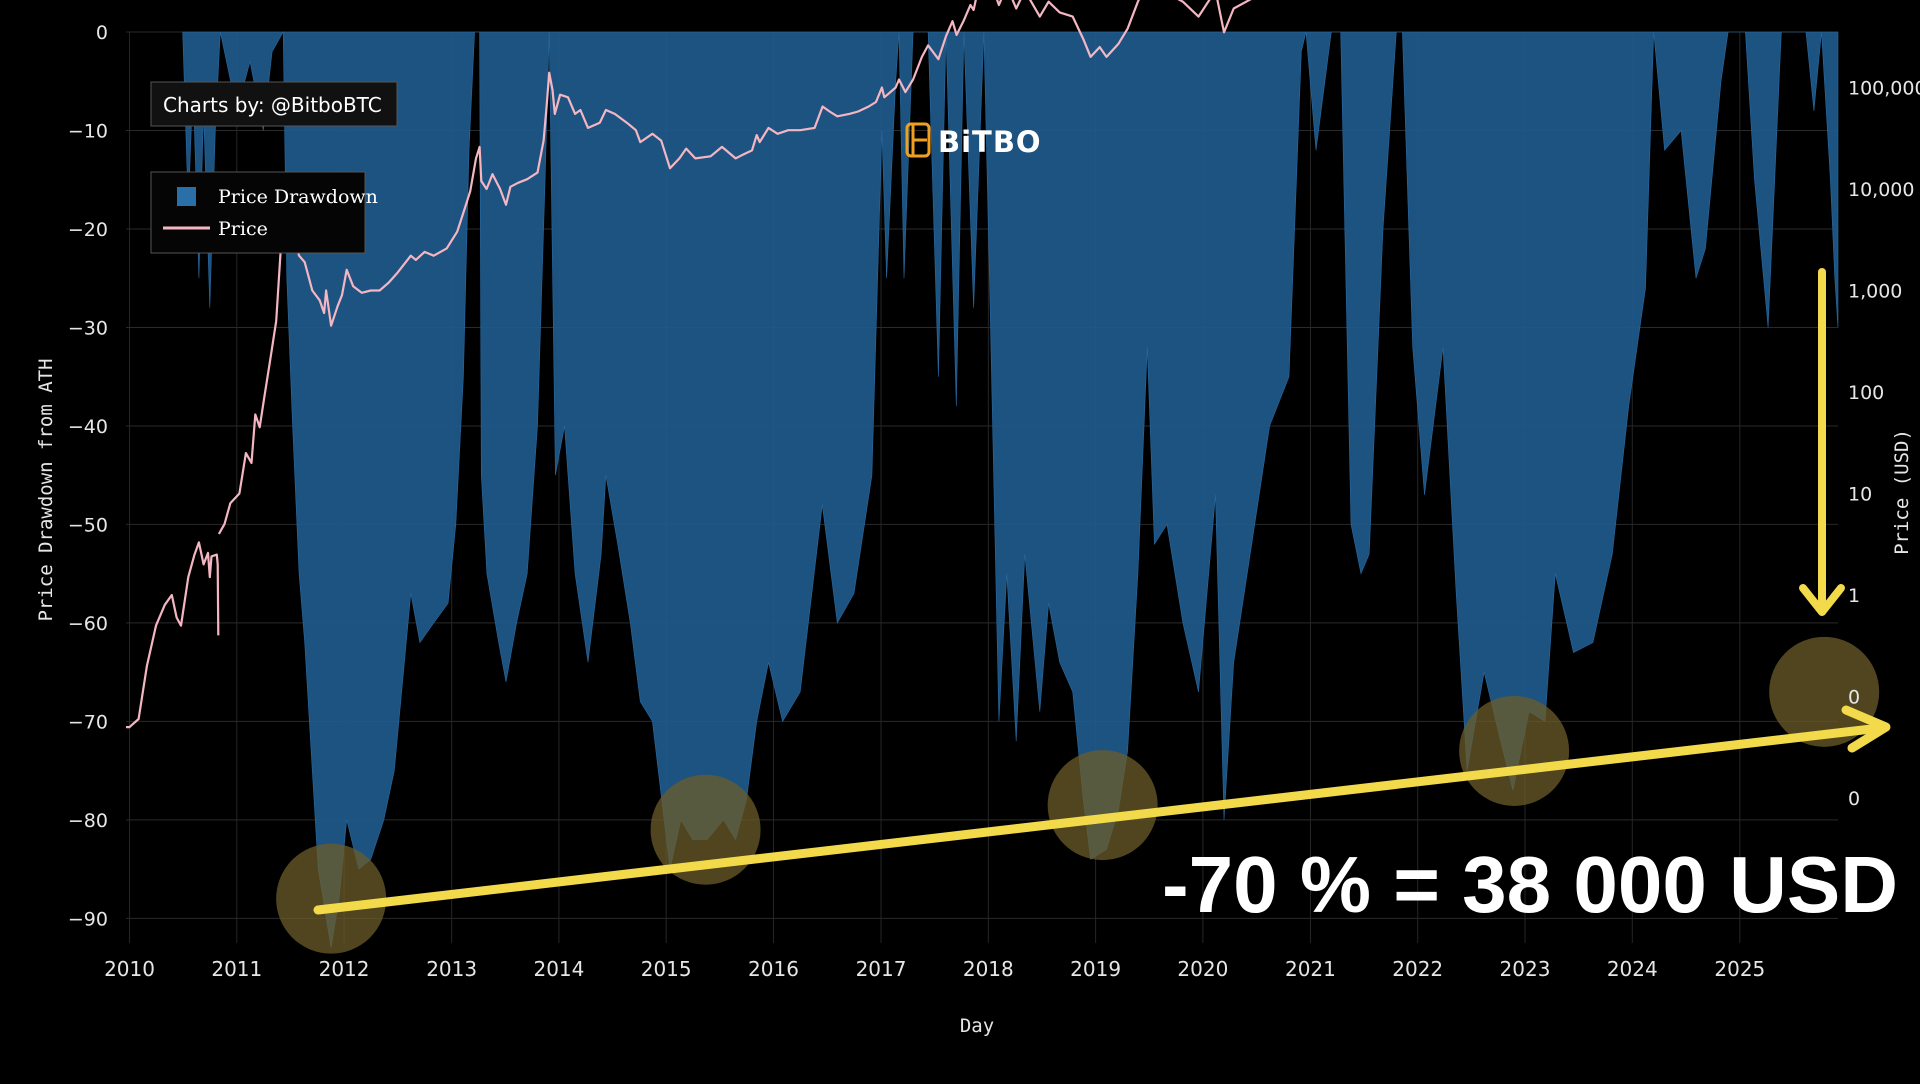 This screenshot has width=1920, height=1084. What do you see at coordinates (88, 230) in the screenshot?
I see `y-left-tick-label: −20` at bounding box center [88, 230].